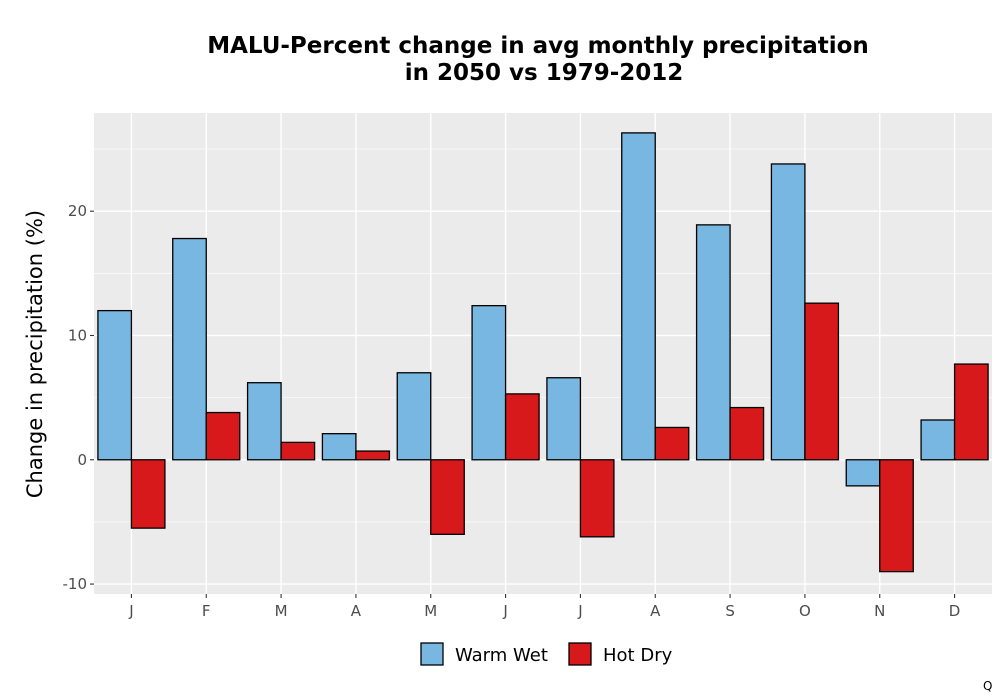  What do you see at coordinates (206, 611) in the screenshot?
I see `x-tick-label: F` at bounding box center [206, 611].